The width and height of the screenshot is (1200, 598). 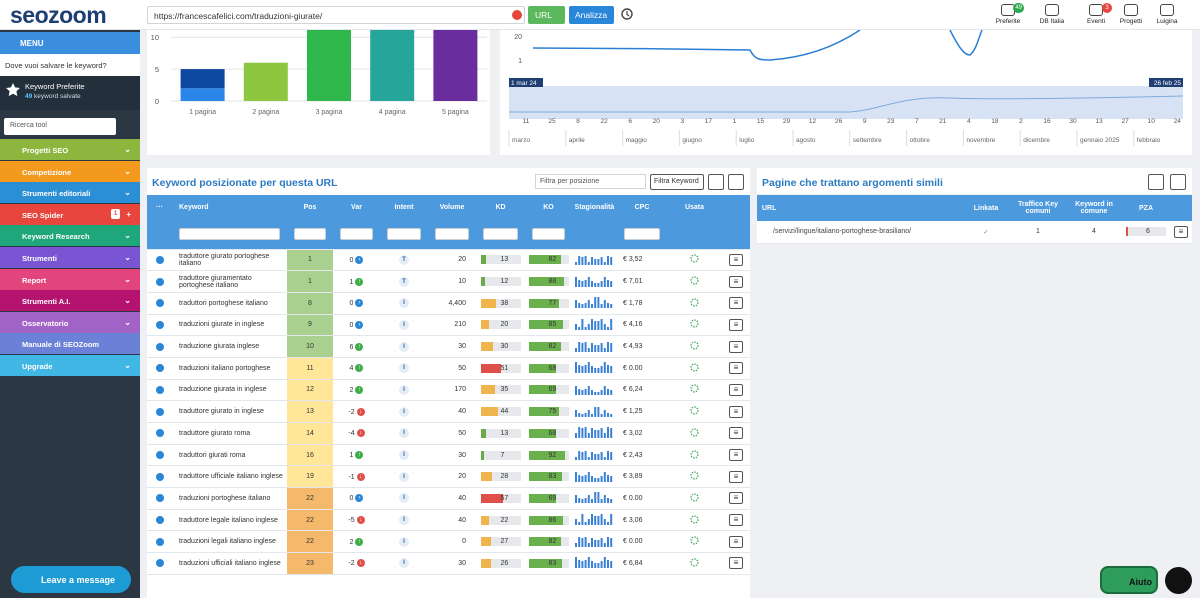 What do you see at coordinates (70, 279) in the screenshot?
I see `menu-item: Report ⌄` at bounding box center [70, 279].